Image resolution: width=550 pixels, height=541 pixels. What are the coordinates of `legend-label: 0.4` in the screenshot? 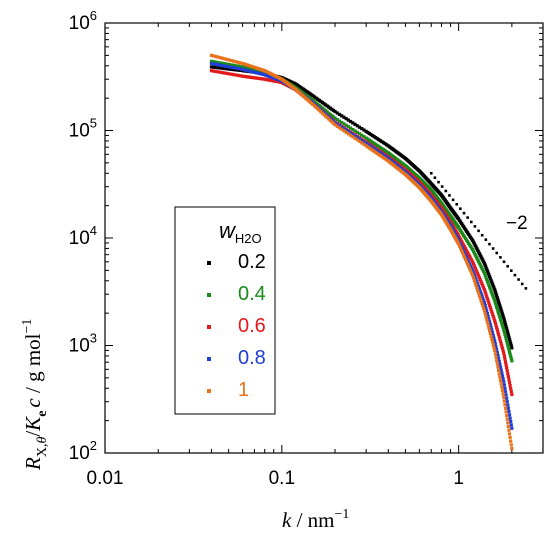 It's located at (252, 294).